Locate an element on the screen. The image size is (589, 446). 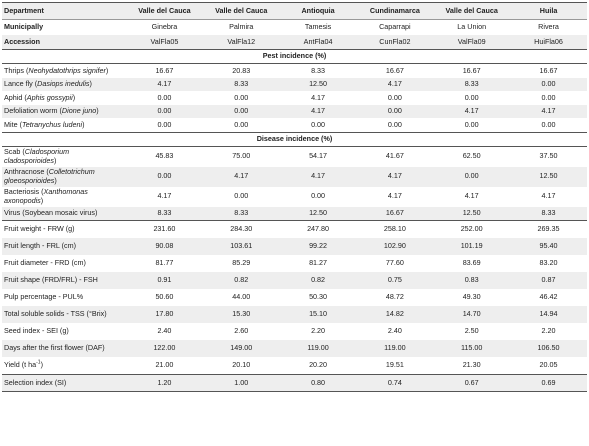
value-cell: 2.50 is located at coordinates (471, 331).